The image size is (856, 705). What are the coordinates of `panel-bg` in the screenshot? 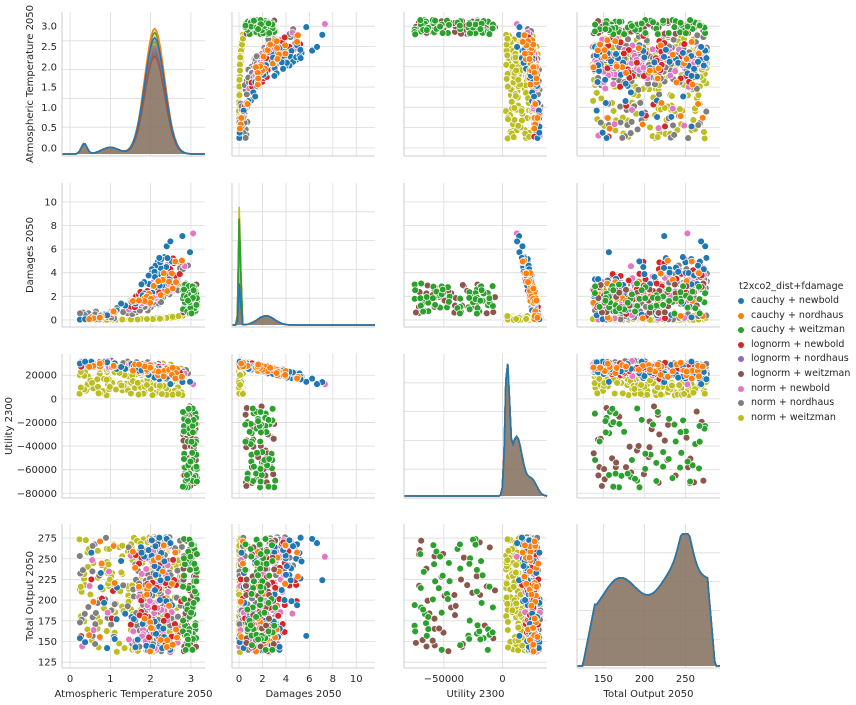 It's located at (133, 84).